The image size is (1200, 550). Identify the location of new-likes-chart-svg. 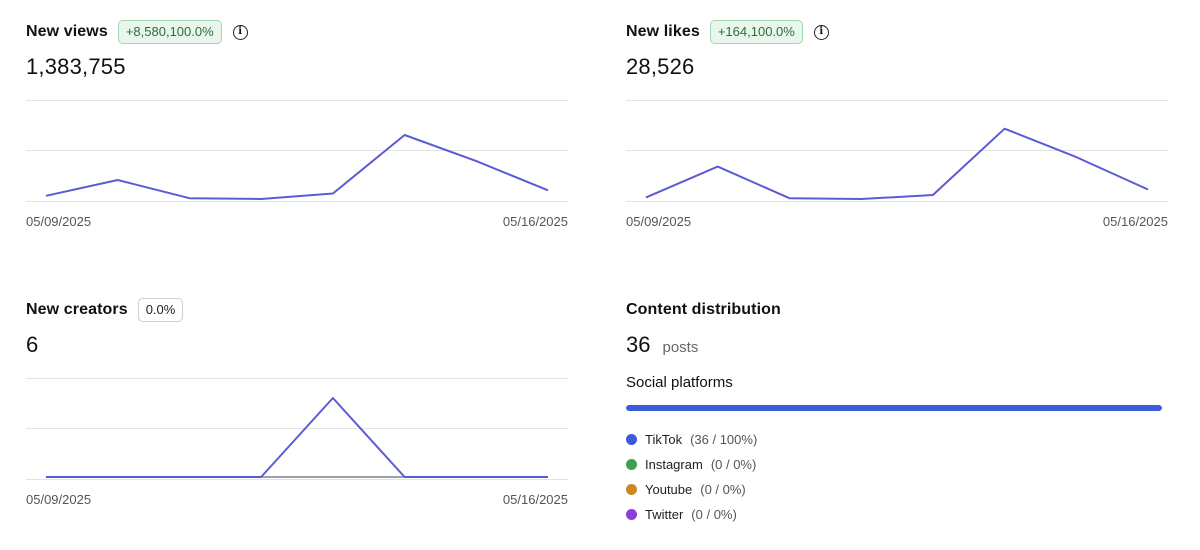
(897, 151).